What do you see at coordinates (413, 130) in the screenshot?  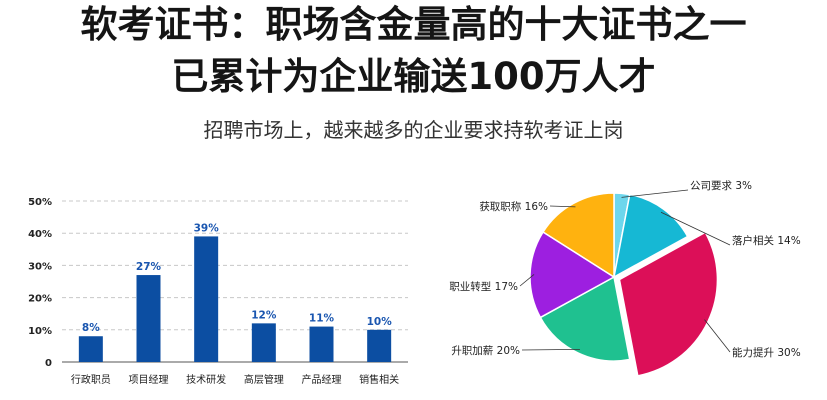 I see `page-subtitle: 招聘市场上，越来越多的企业要求持软考证上岗` at bounding box center [413, 130].